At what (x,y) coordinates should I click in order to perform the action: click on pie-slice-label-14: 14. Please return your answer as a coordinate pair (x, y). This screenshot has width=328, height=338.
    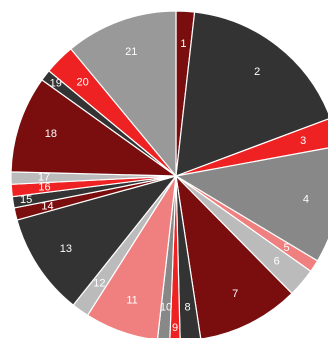
    Looking at the image, I should click on (47, 206).